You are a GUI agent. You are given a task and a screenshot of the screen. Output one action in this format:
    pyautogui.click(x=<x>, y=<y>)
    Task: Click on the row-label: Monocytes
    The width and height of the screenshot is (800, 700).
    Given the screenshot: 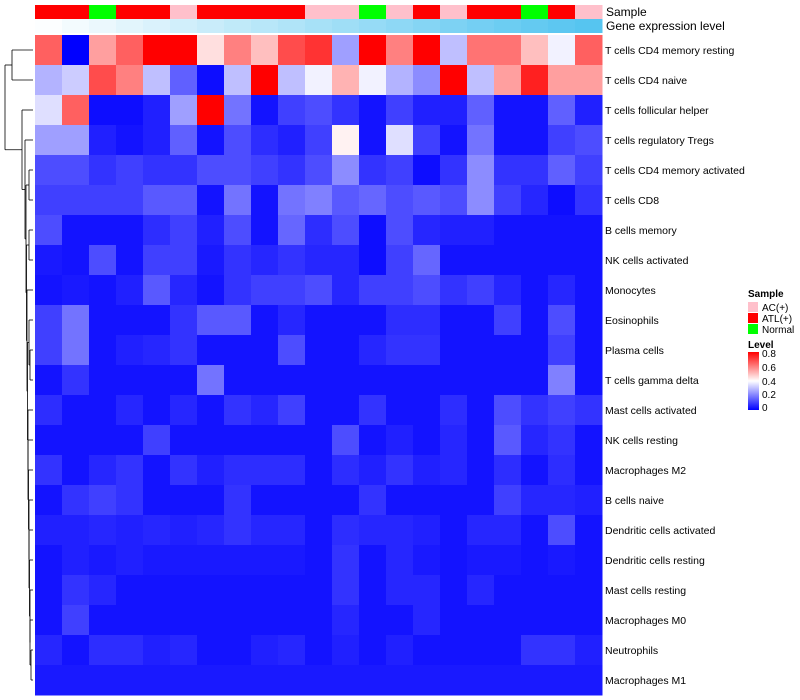 What is the action you would take?
    pyautogui.click(x=630, y=291)
    